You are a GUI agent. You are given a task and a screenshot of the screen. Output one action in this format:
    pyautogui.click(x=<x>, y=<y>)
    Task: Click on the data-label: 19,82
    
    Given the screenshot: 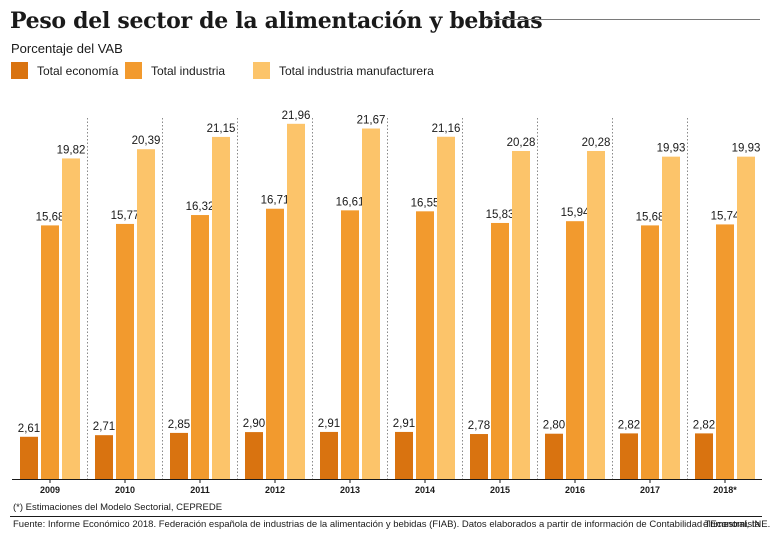 What is the action you would take?
    pyautogui.click(x=71, y=150)
    